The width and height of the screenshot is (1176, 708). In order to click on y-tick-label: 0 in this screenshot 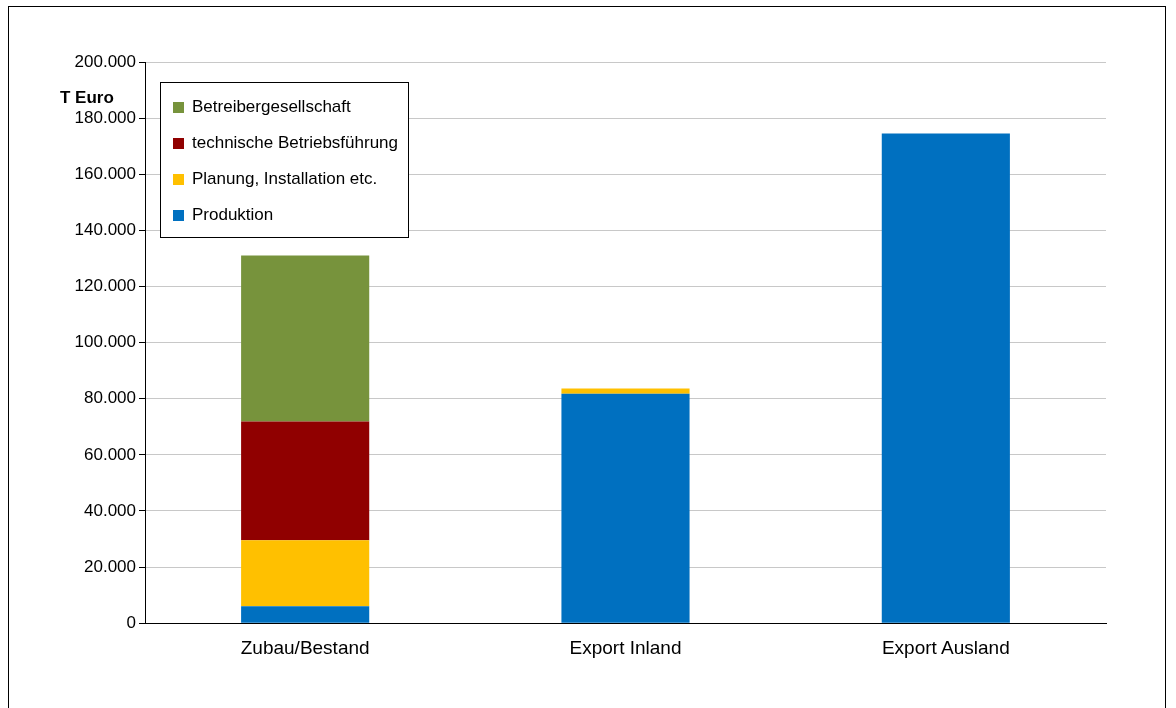, I will do `click(131, 622)`.